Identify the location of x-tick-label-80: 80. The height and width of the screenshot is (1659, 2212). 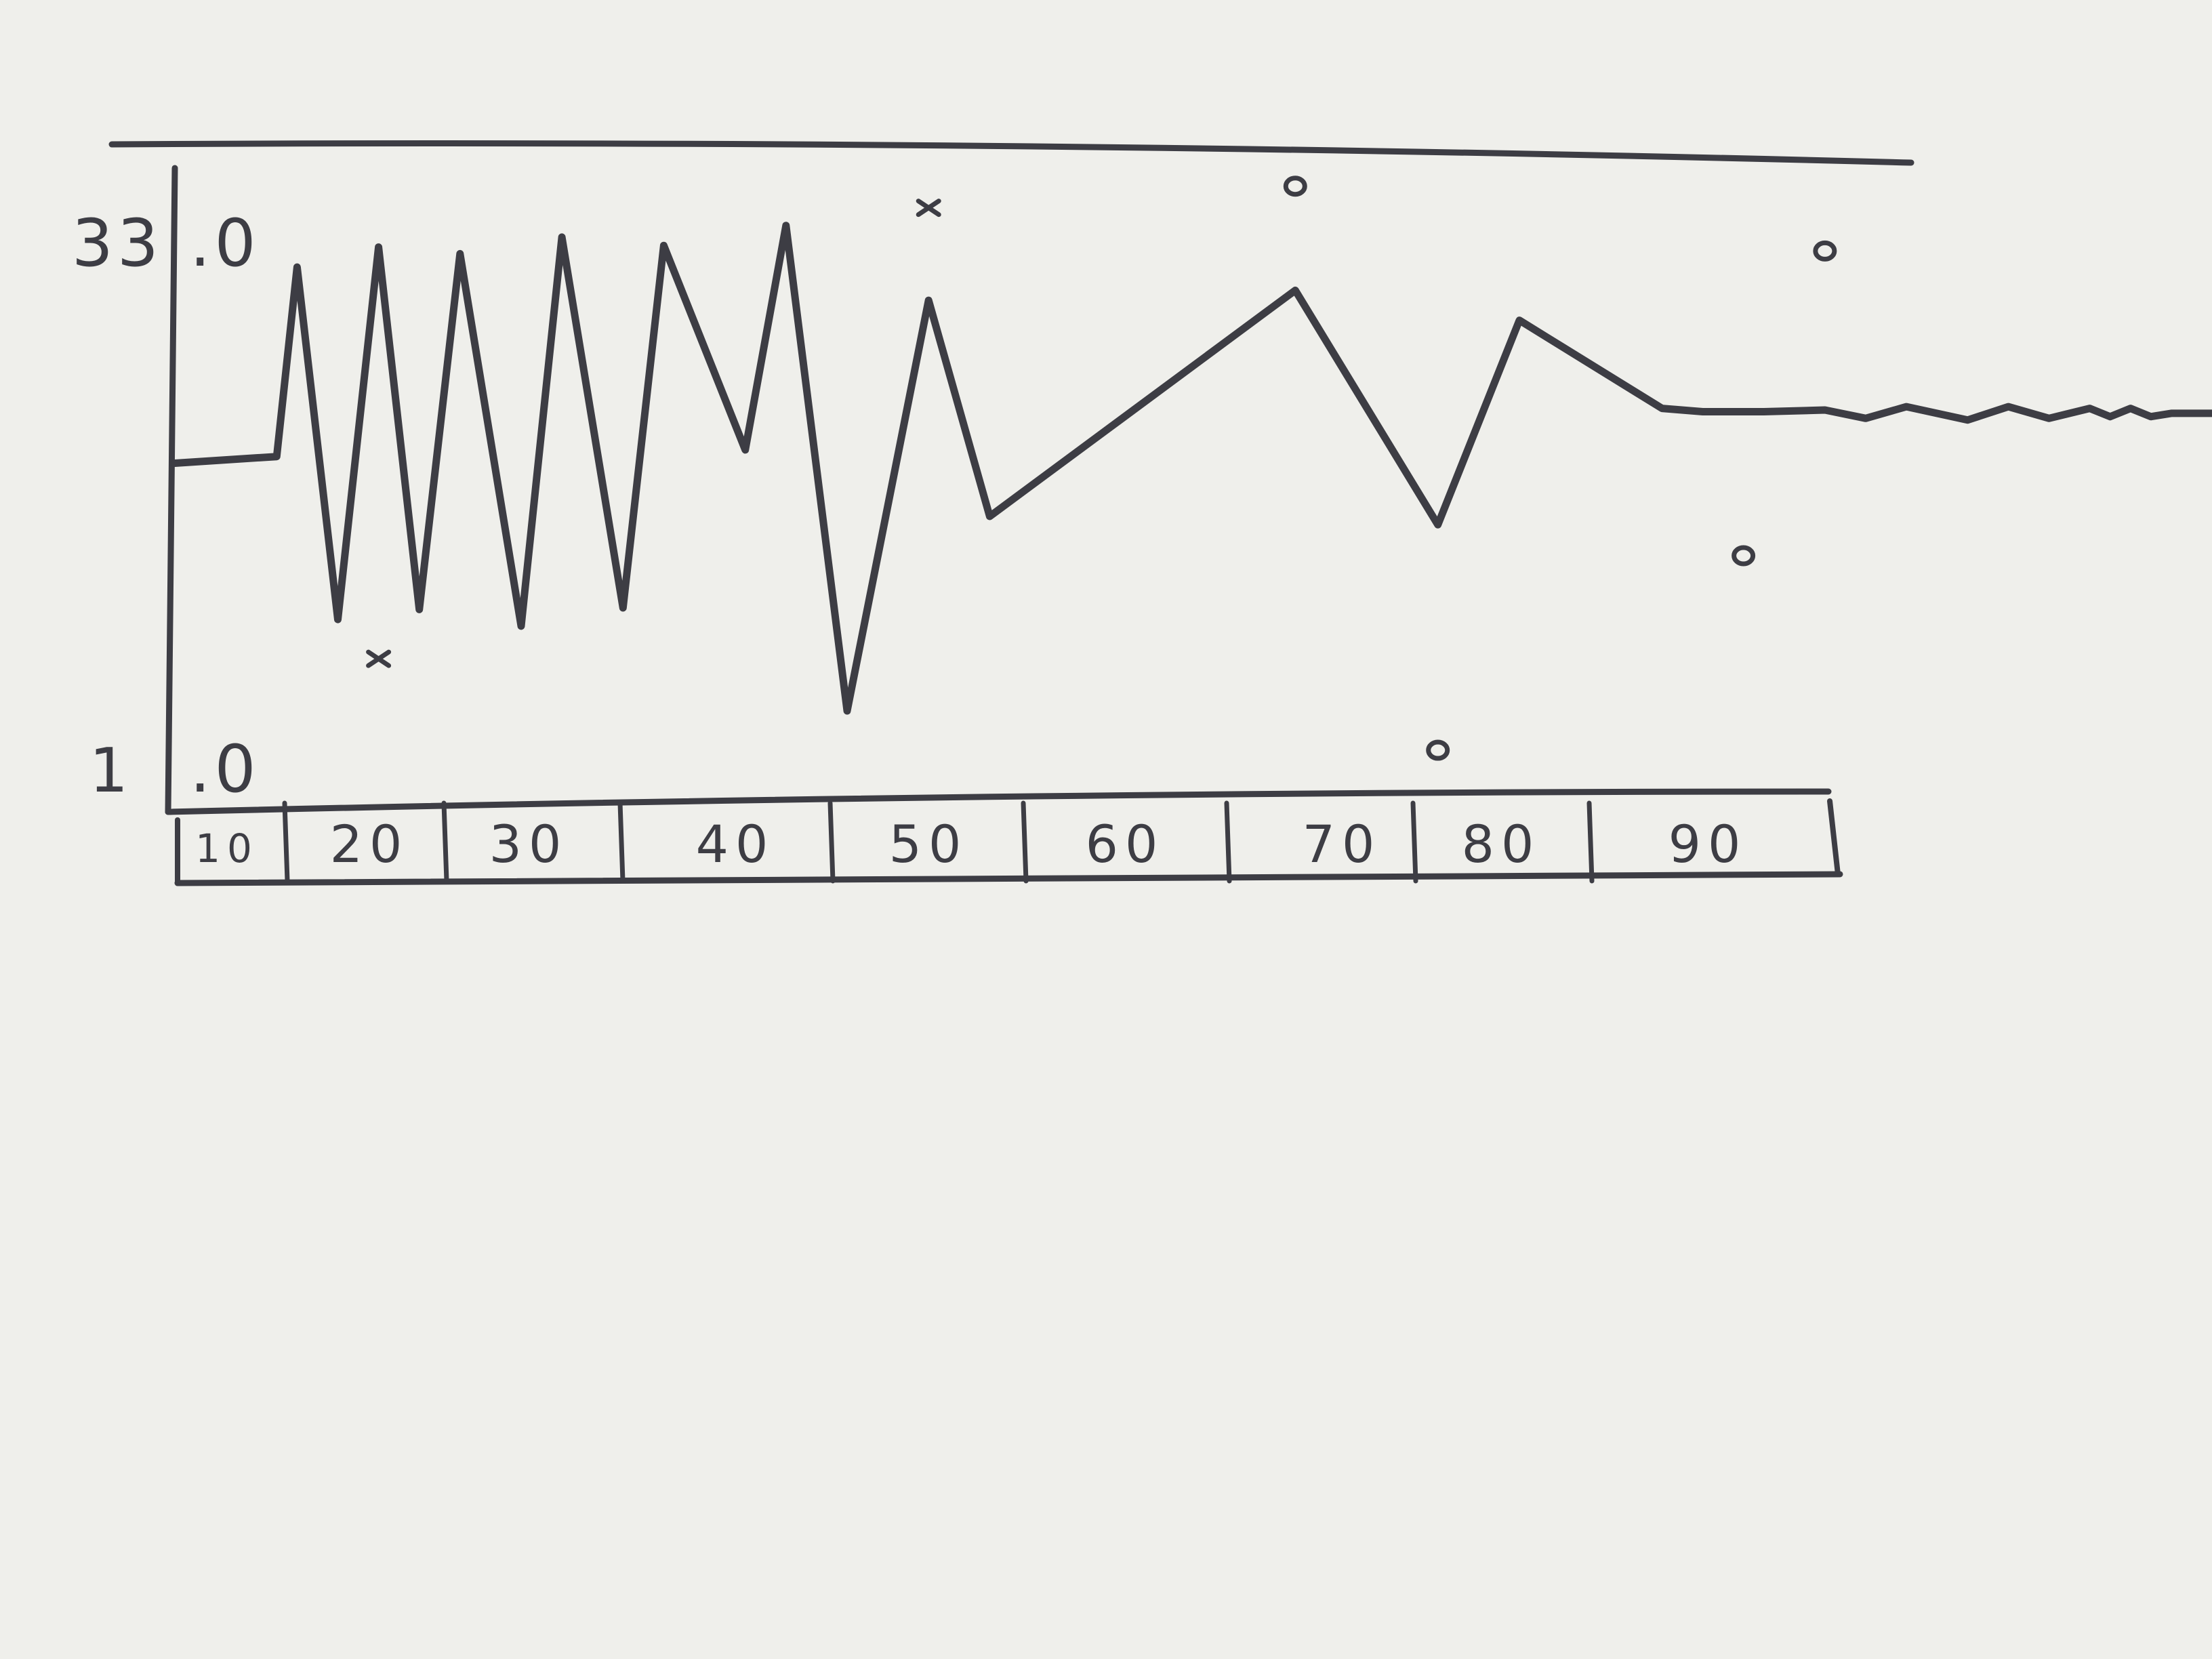
(1501, 844).